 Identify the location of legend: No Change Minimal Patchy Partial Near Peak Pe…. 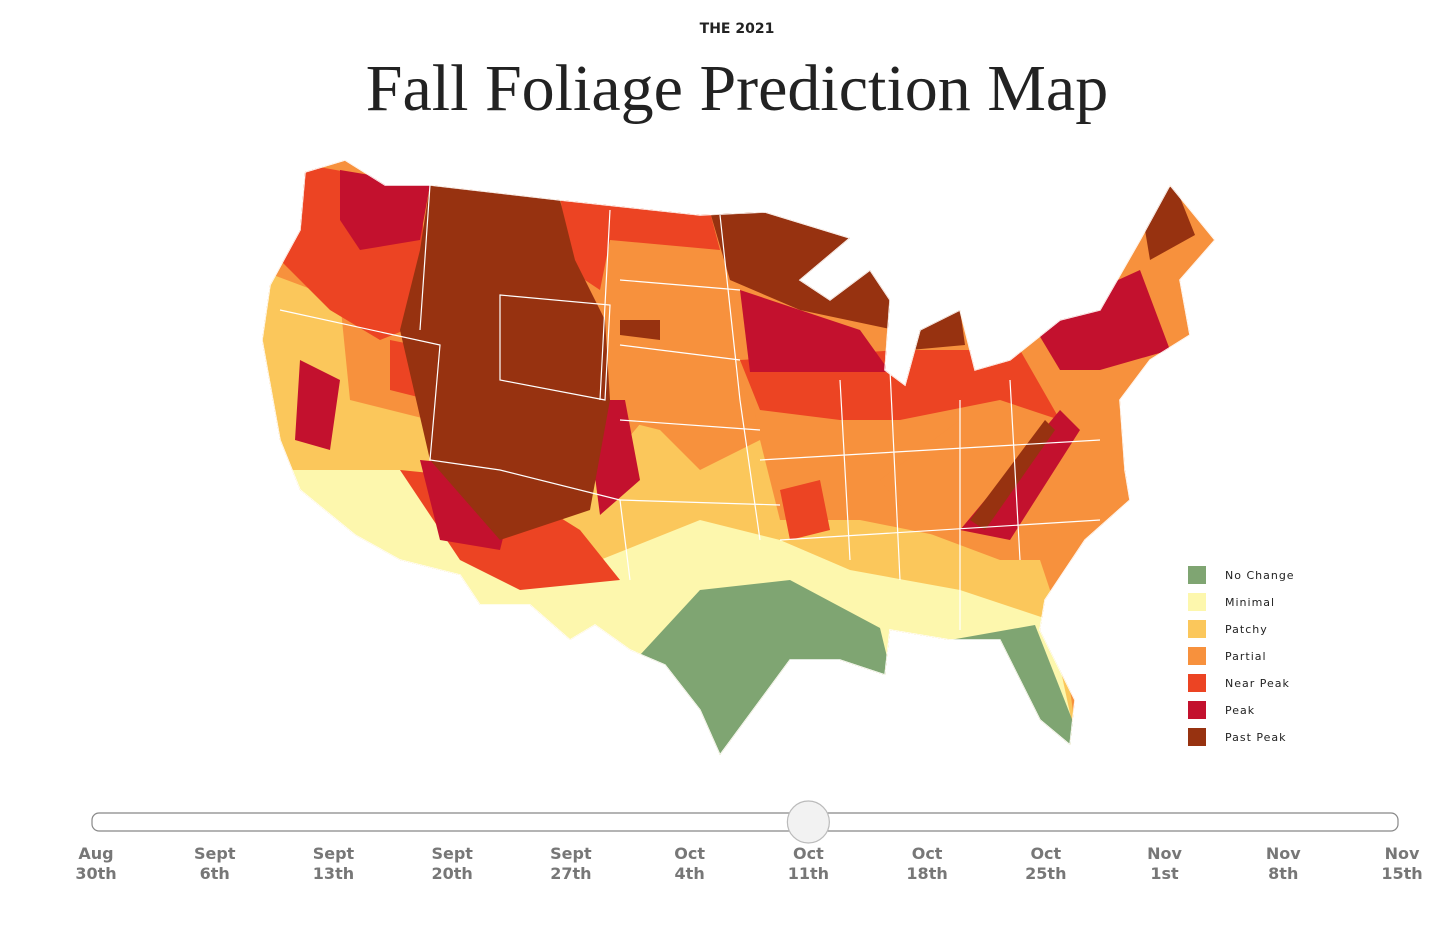
(1241, 656).